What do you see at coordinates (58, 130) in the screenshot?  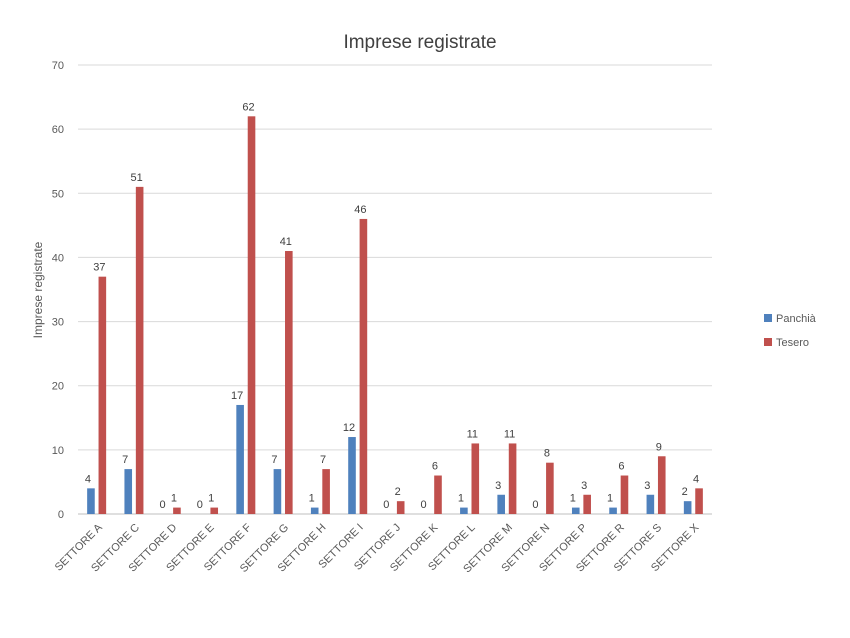 I see `y-tick-label: 60` at bounding box center [58, 130].